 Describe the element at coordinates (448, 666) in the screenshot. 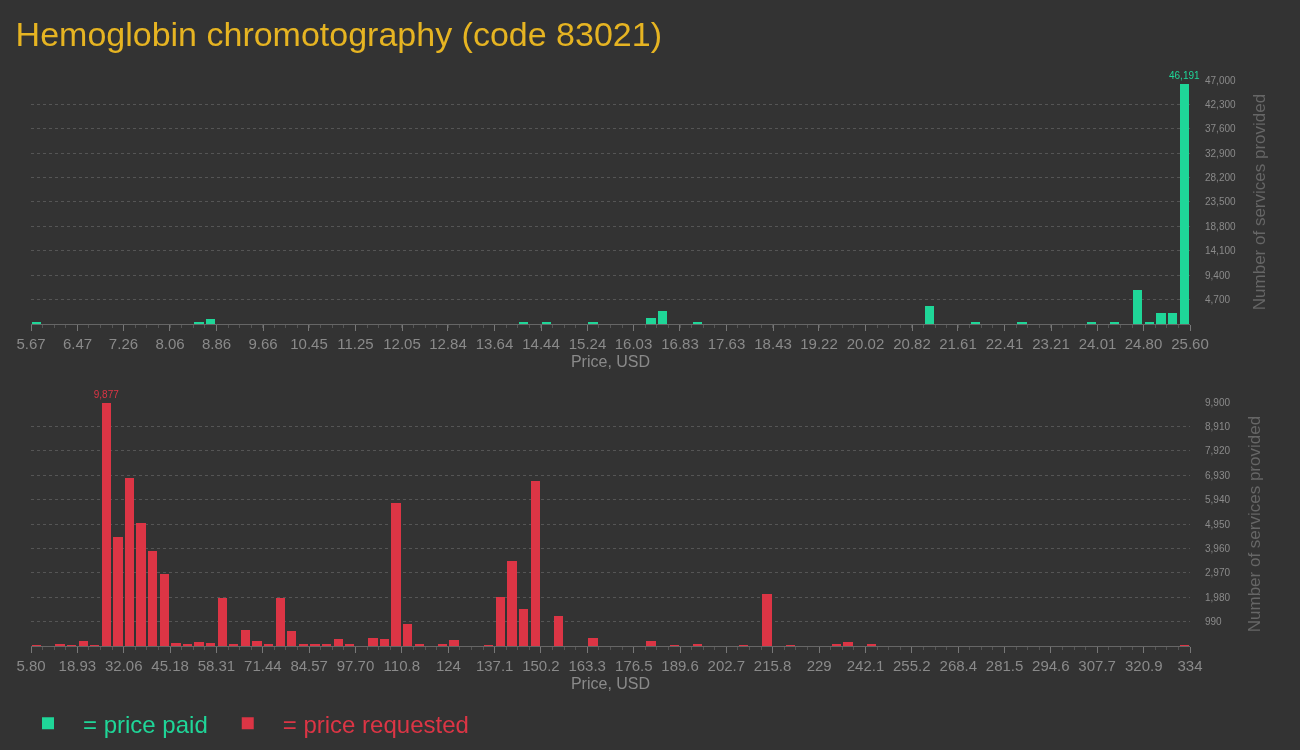

I see `x-tick-label: 124` at that location.